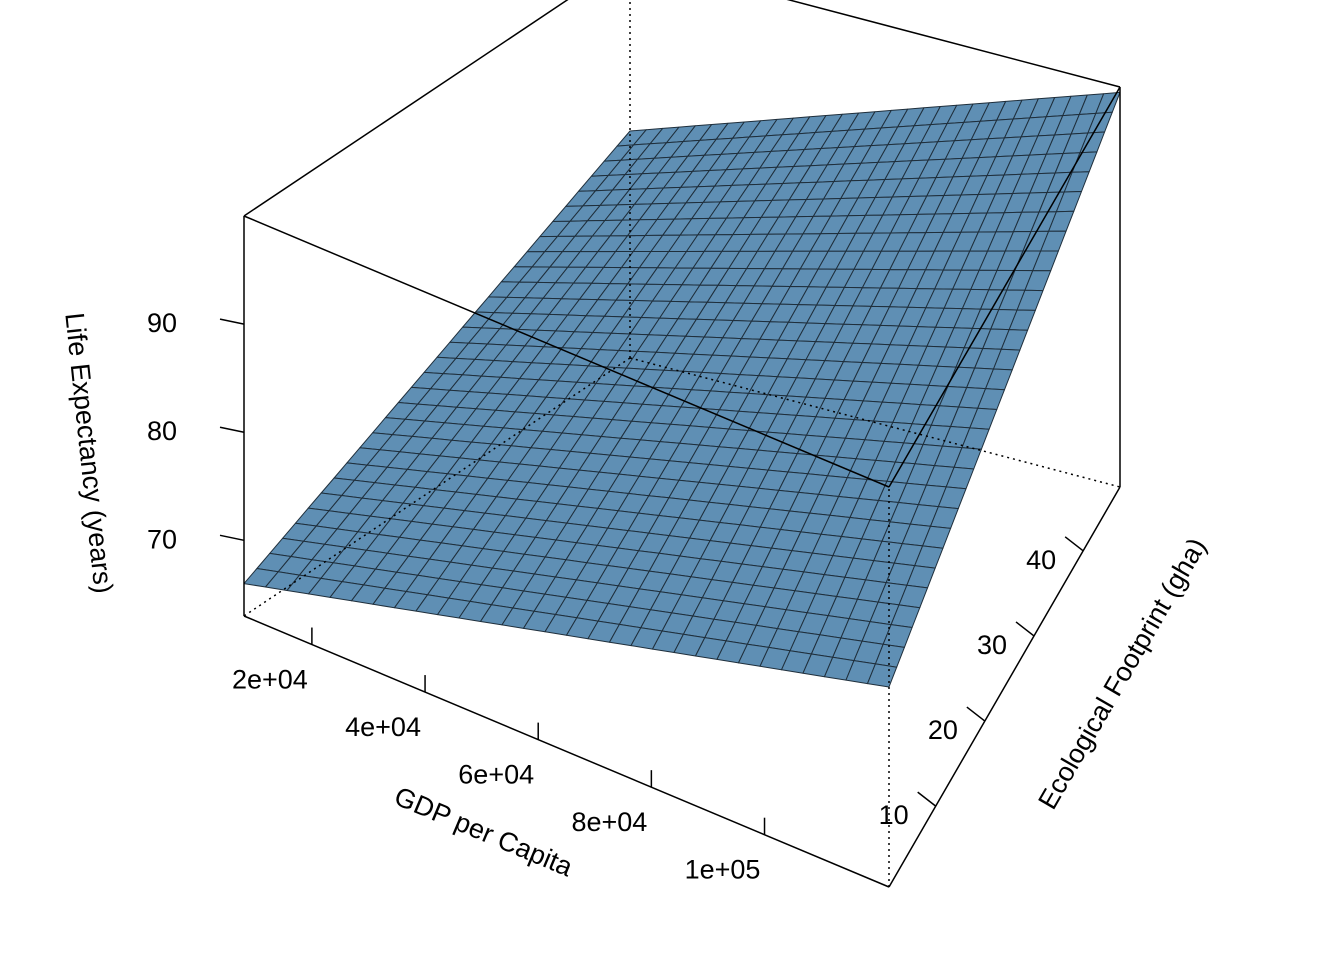 The height and width of the screenshot is (960, 1344). I want to click on z-axis-title: Life Expectancy (years), so click(88, 453).